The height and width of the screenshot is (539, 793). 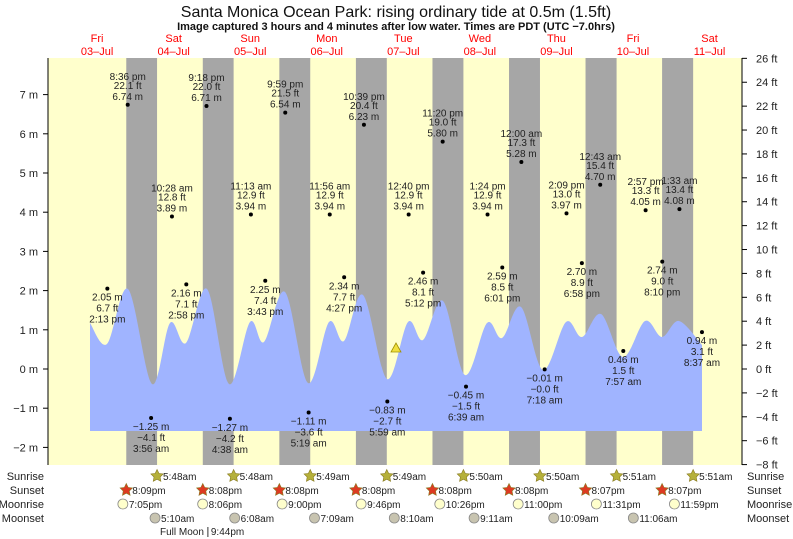 I want to click on sunrise-time: 5:48am, so click(x=256, y=477).